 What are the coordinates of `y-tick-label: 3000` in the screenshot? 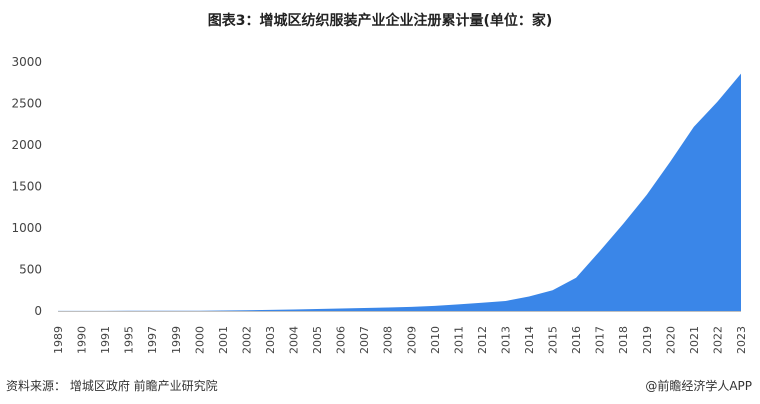 It's located at (26, 62).